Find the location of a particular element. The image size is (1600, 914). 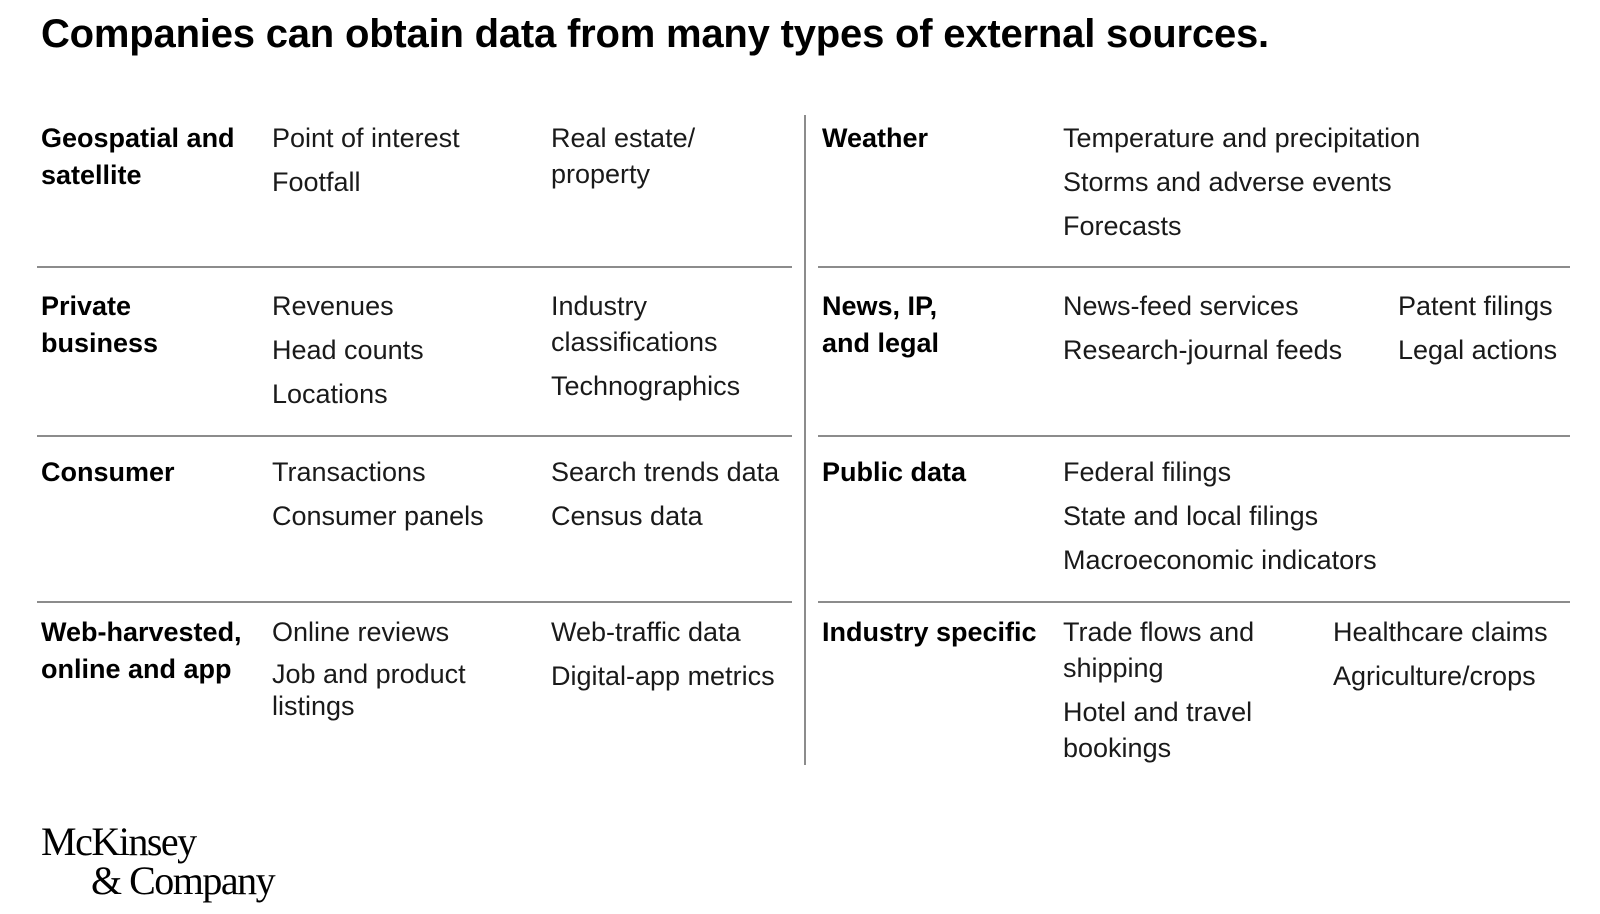

vertical-divider is located at coordinates (805, 440).